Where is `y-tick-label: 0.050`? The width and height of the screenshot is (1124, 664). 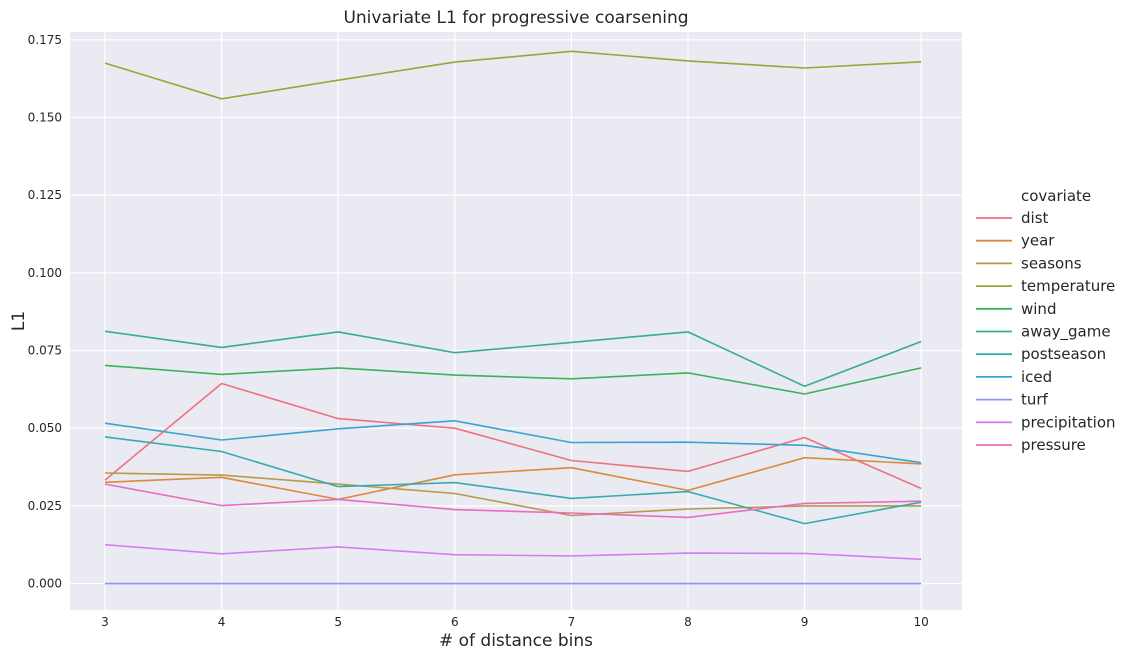 y-tick-label: 0.050 is located at coordinates (45, 428).